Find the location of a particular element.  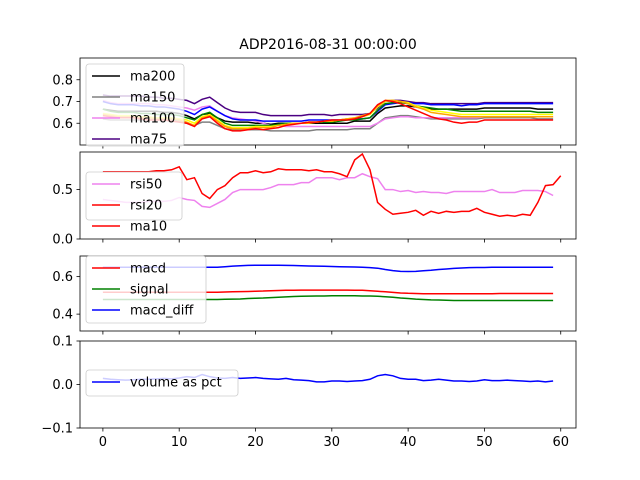

legend-panel-4: volume as pct is located at coordinates (162, 383).